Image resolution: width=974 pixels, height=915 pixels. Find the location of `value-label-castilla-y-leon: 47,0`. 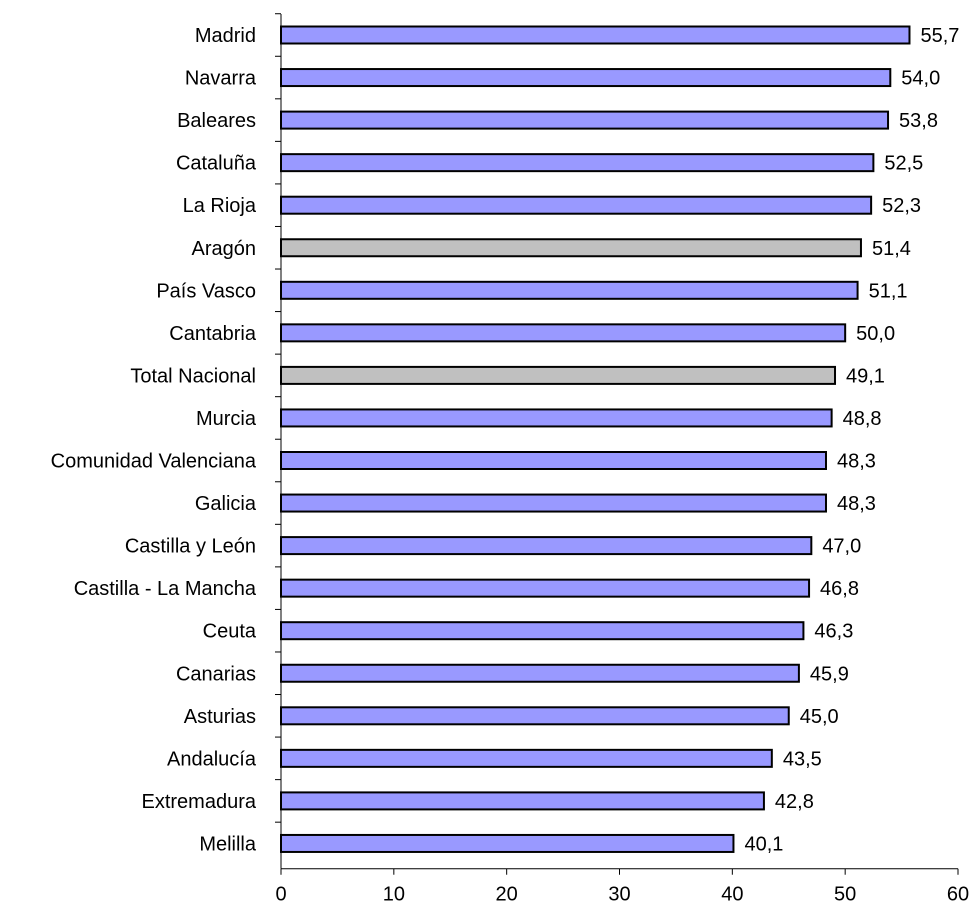

value-label-castilla-y-leon: 47,0 is located at coordinates (841, 547).